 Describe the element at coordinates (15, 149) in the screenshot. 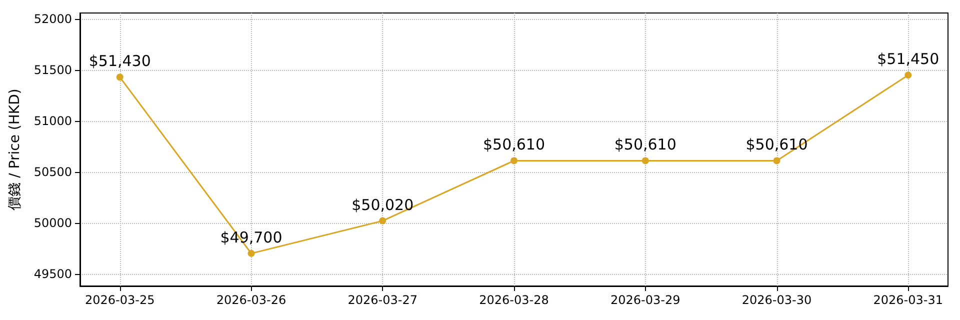

I see `y-axis-title: 價錢 / Price (HKD)` at that location.